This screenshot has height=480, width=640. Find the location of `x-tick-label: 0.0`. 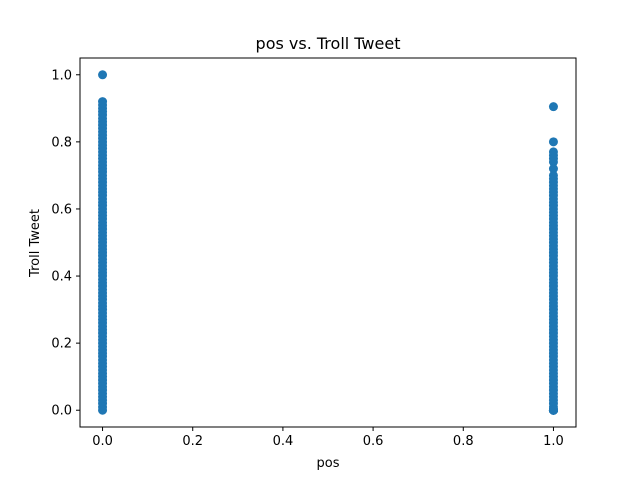

x-tick-label: 0.0 is located at coordinates (102, 441).